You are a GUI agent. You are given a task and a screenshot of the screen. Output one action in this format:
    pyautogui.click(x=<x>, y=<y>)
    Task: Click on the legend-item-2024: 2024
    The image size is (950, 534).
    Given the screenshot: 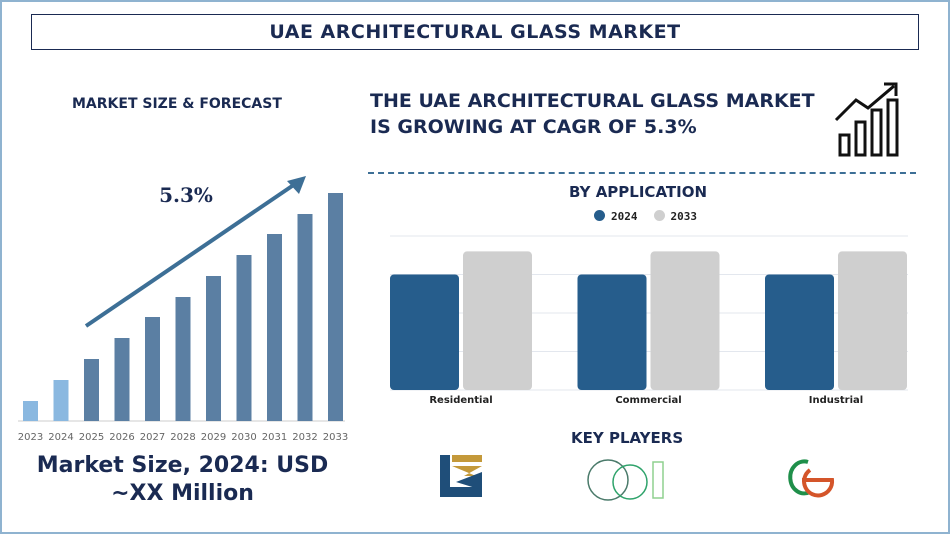 What is the action you would take?
    pyautogui.click(x=616, y=216)
    